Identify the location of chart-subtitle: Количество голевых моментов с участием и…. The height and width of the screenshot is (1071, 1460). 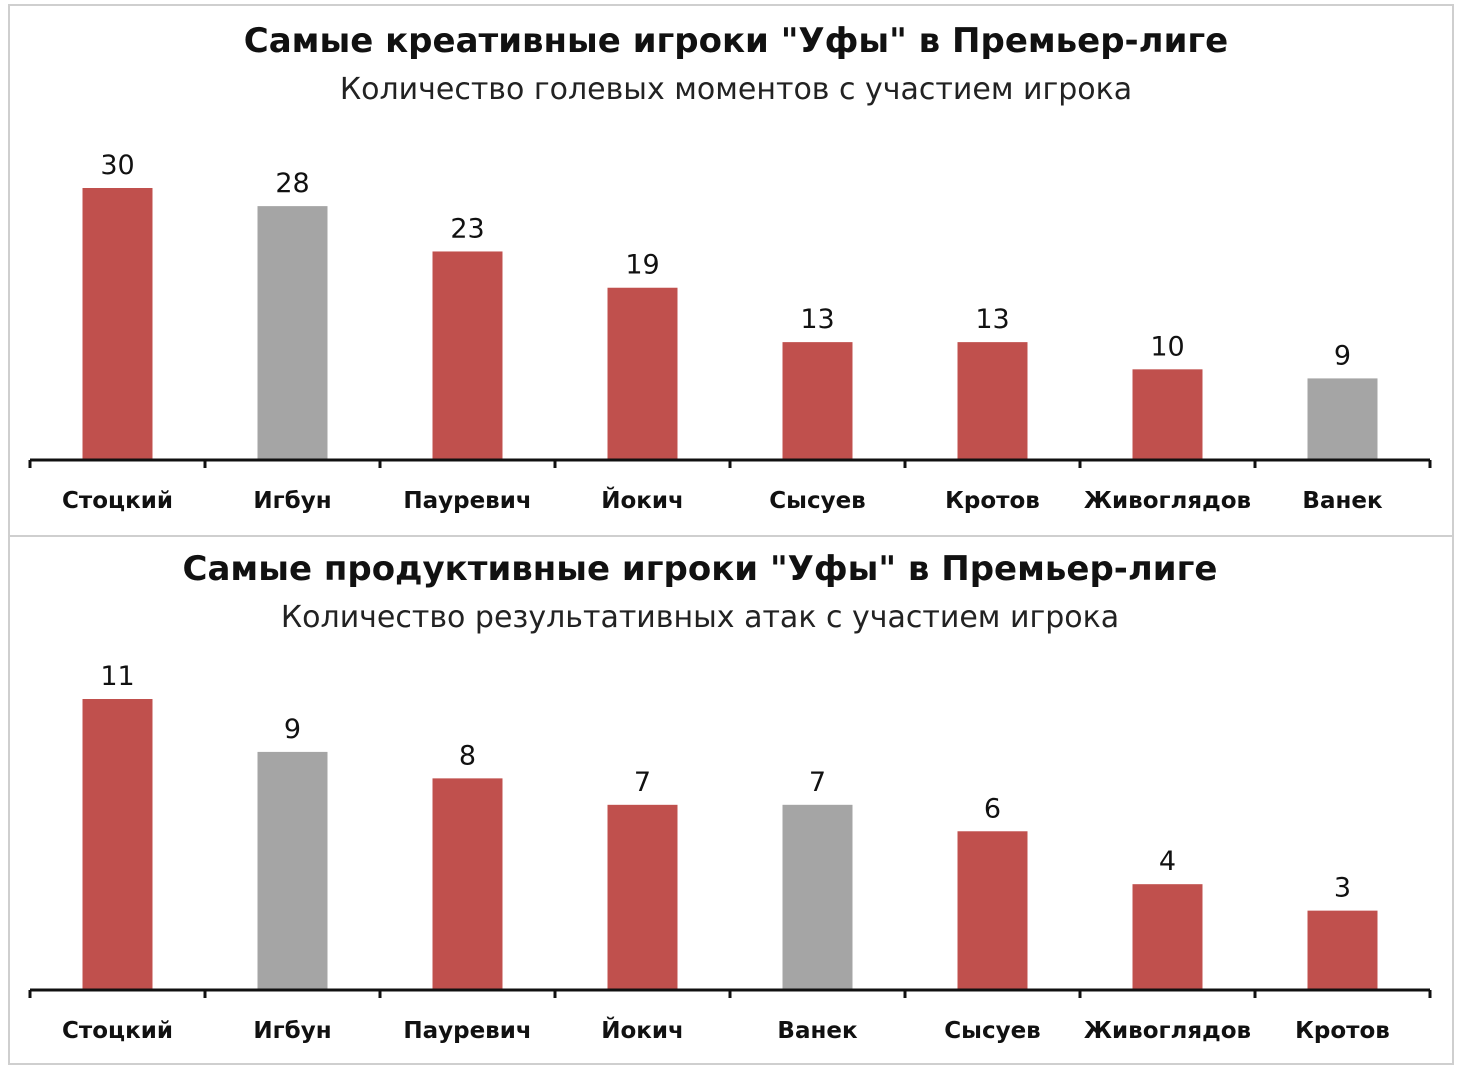
(736, 89).